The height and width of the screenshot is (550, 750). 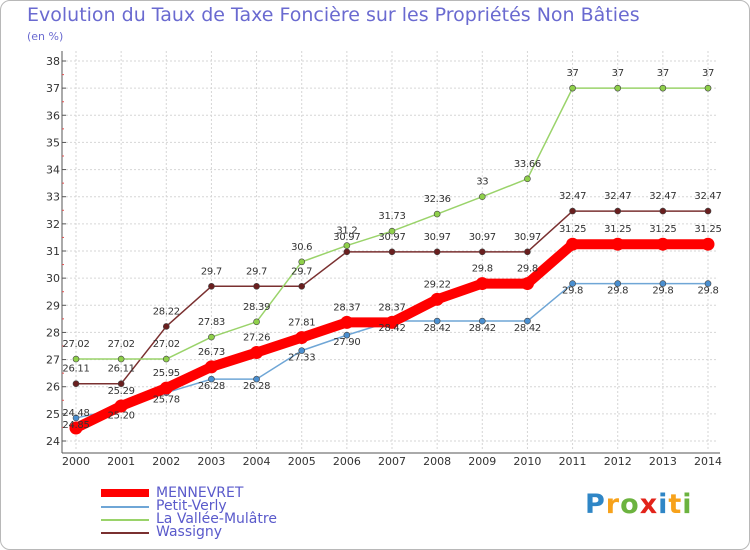 What do you see at coordinates (211, 322) in the screenshot?
I see `data-label: 27.83` at bounding box center [211, 322].